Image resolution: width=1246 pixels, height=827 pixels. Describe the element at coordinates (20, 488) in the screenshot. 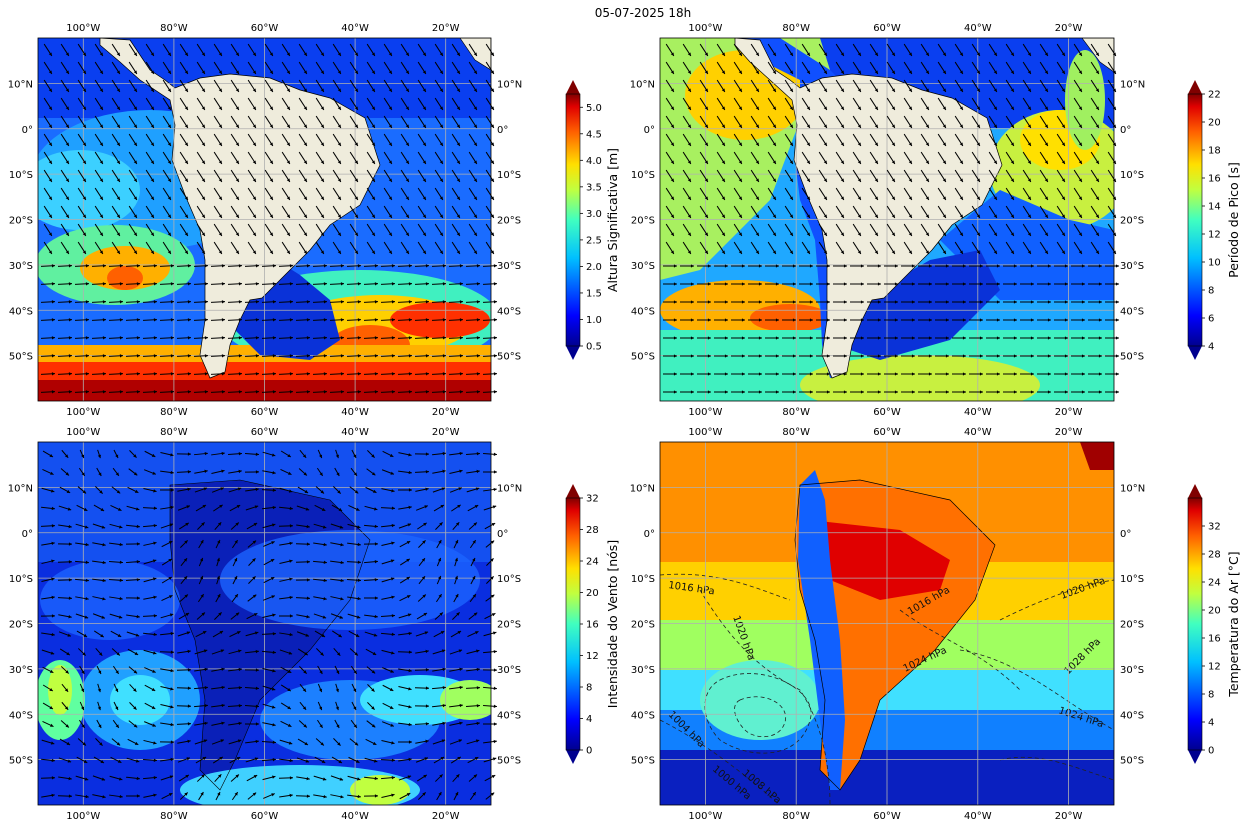

I see `lat-tick-label-left: 10°N` at that location.